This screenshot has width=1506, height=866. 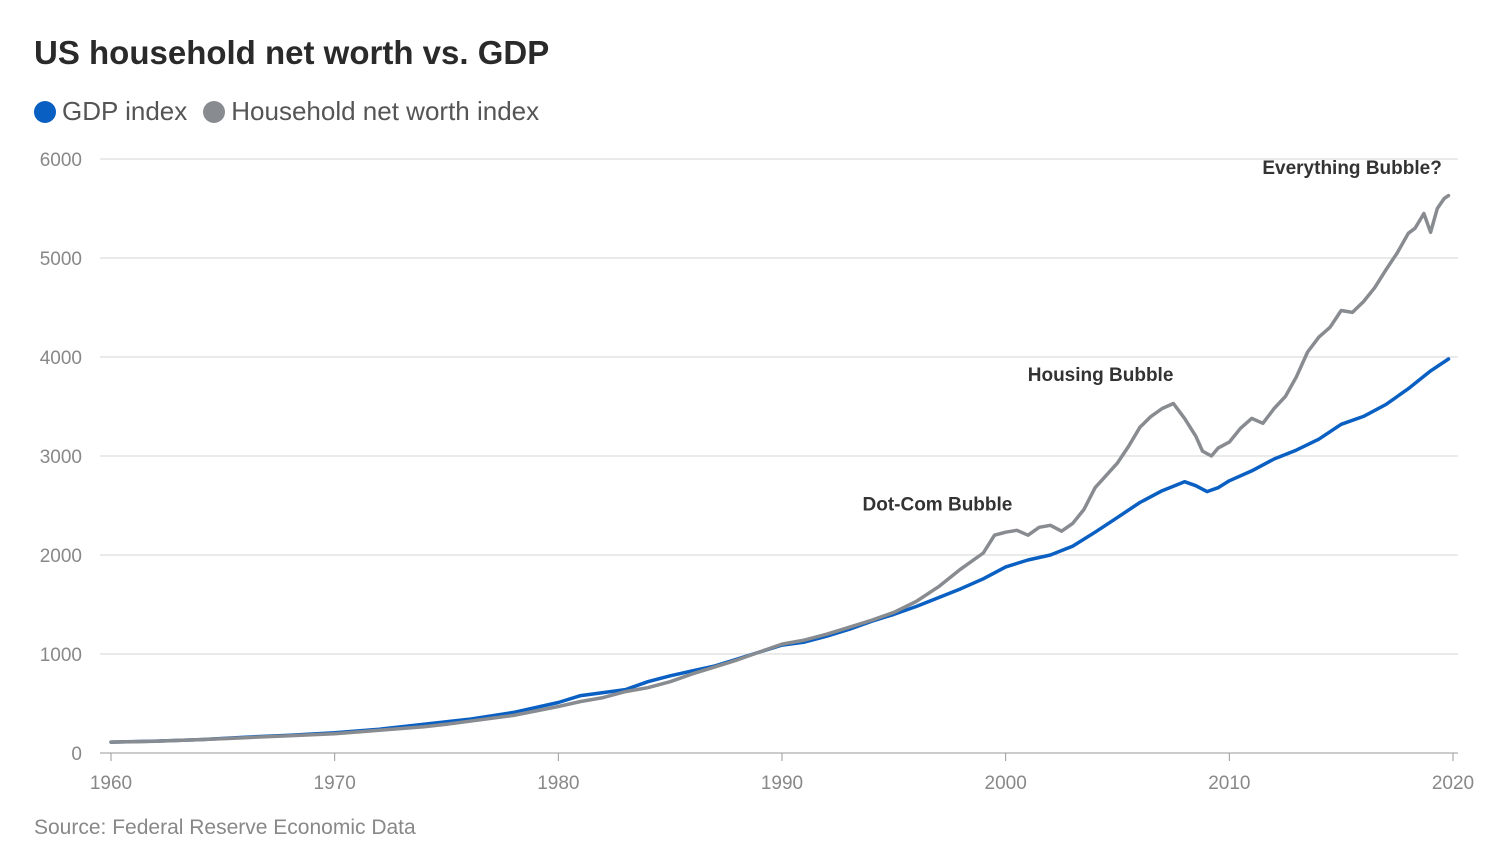 What do you see at coordinates (61, 160) in the screenshot?
I see `y-tick-label: 6000` at bounding box center [61, 160].